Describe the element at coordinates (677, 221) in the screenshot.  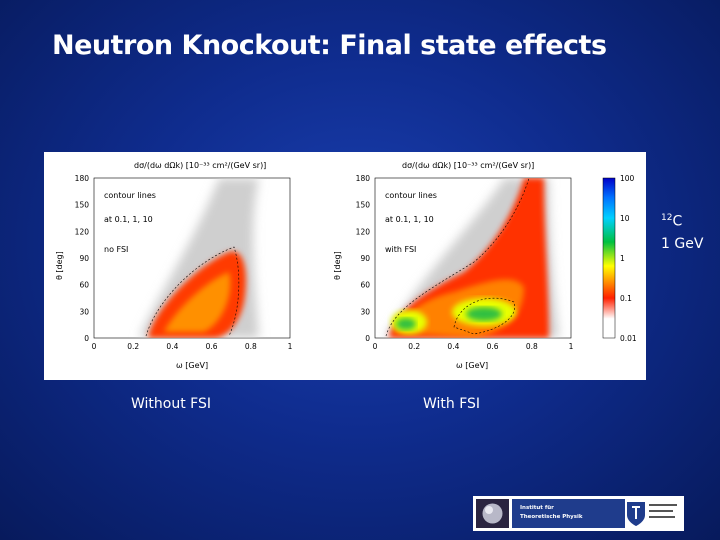
I see `isotope-symbol: C` at that location.